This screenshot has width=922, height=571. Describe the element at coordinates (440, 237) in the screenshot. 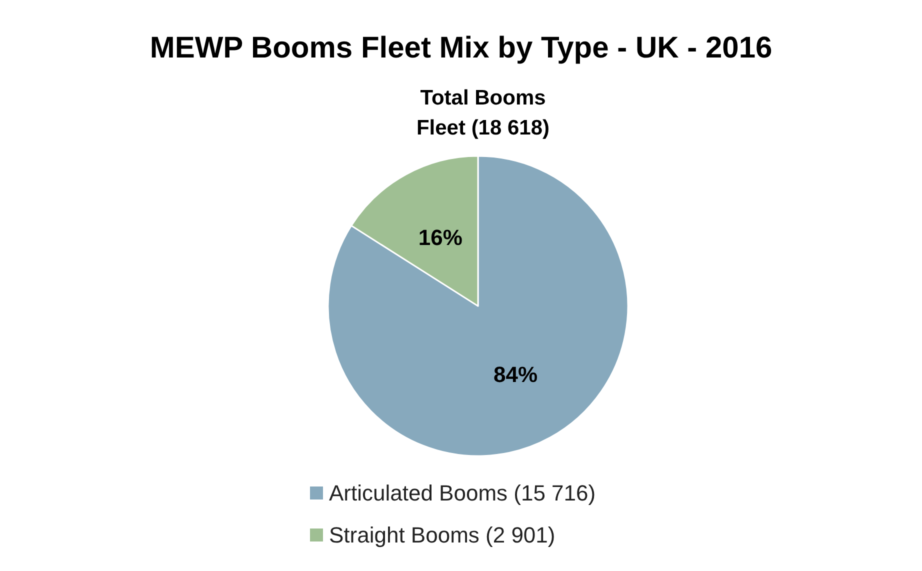

I see `data-label: 16%` at that location.